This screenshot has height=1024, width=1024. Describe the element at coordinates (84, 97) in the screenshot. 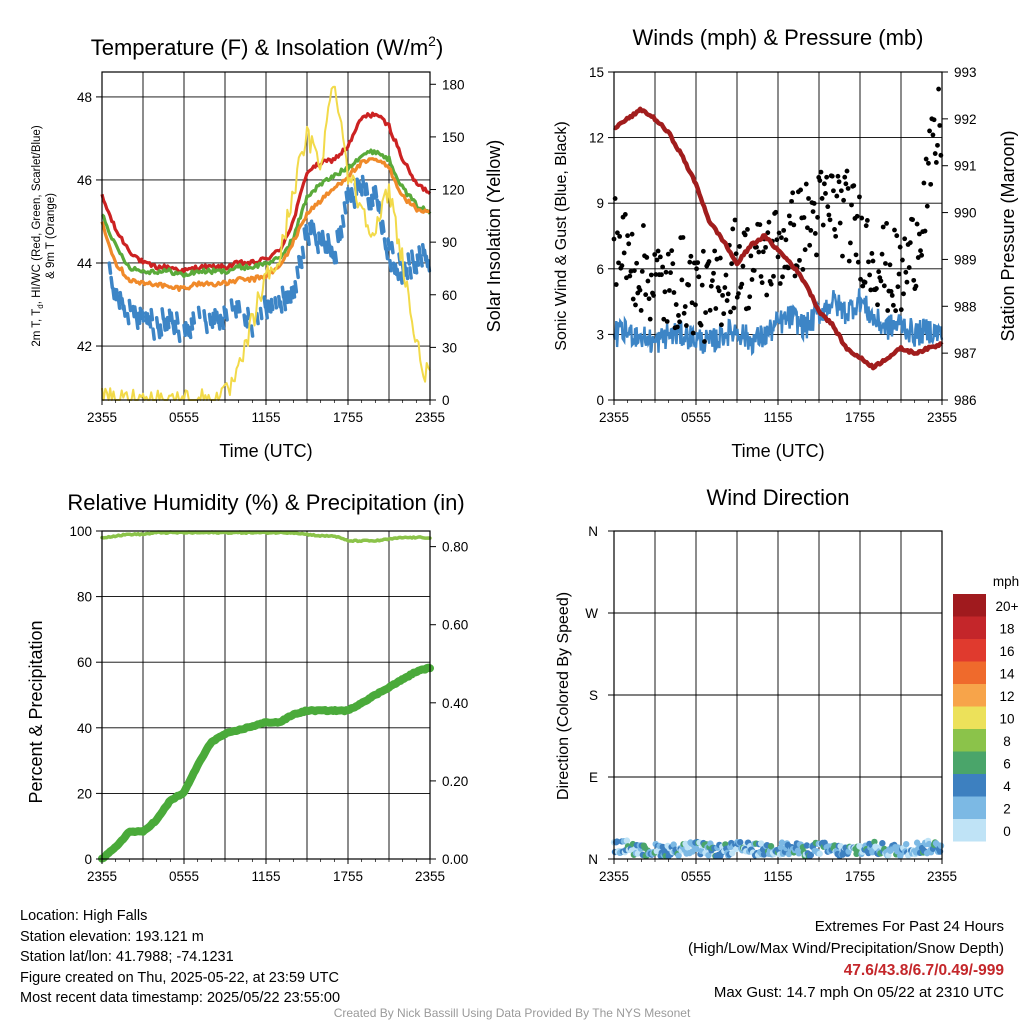

I see `y-tick-label: 48` at that location.